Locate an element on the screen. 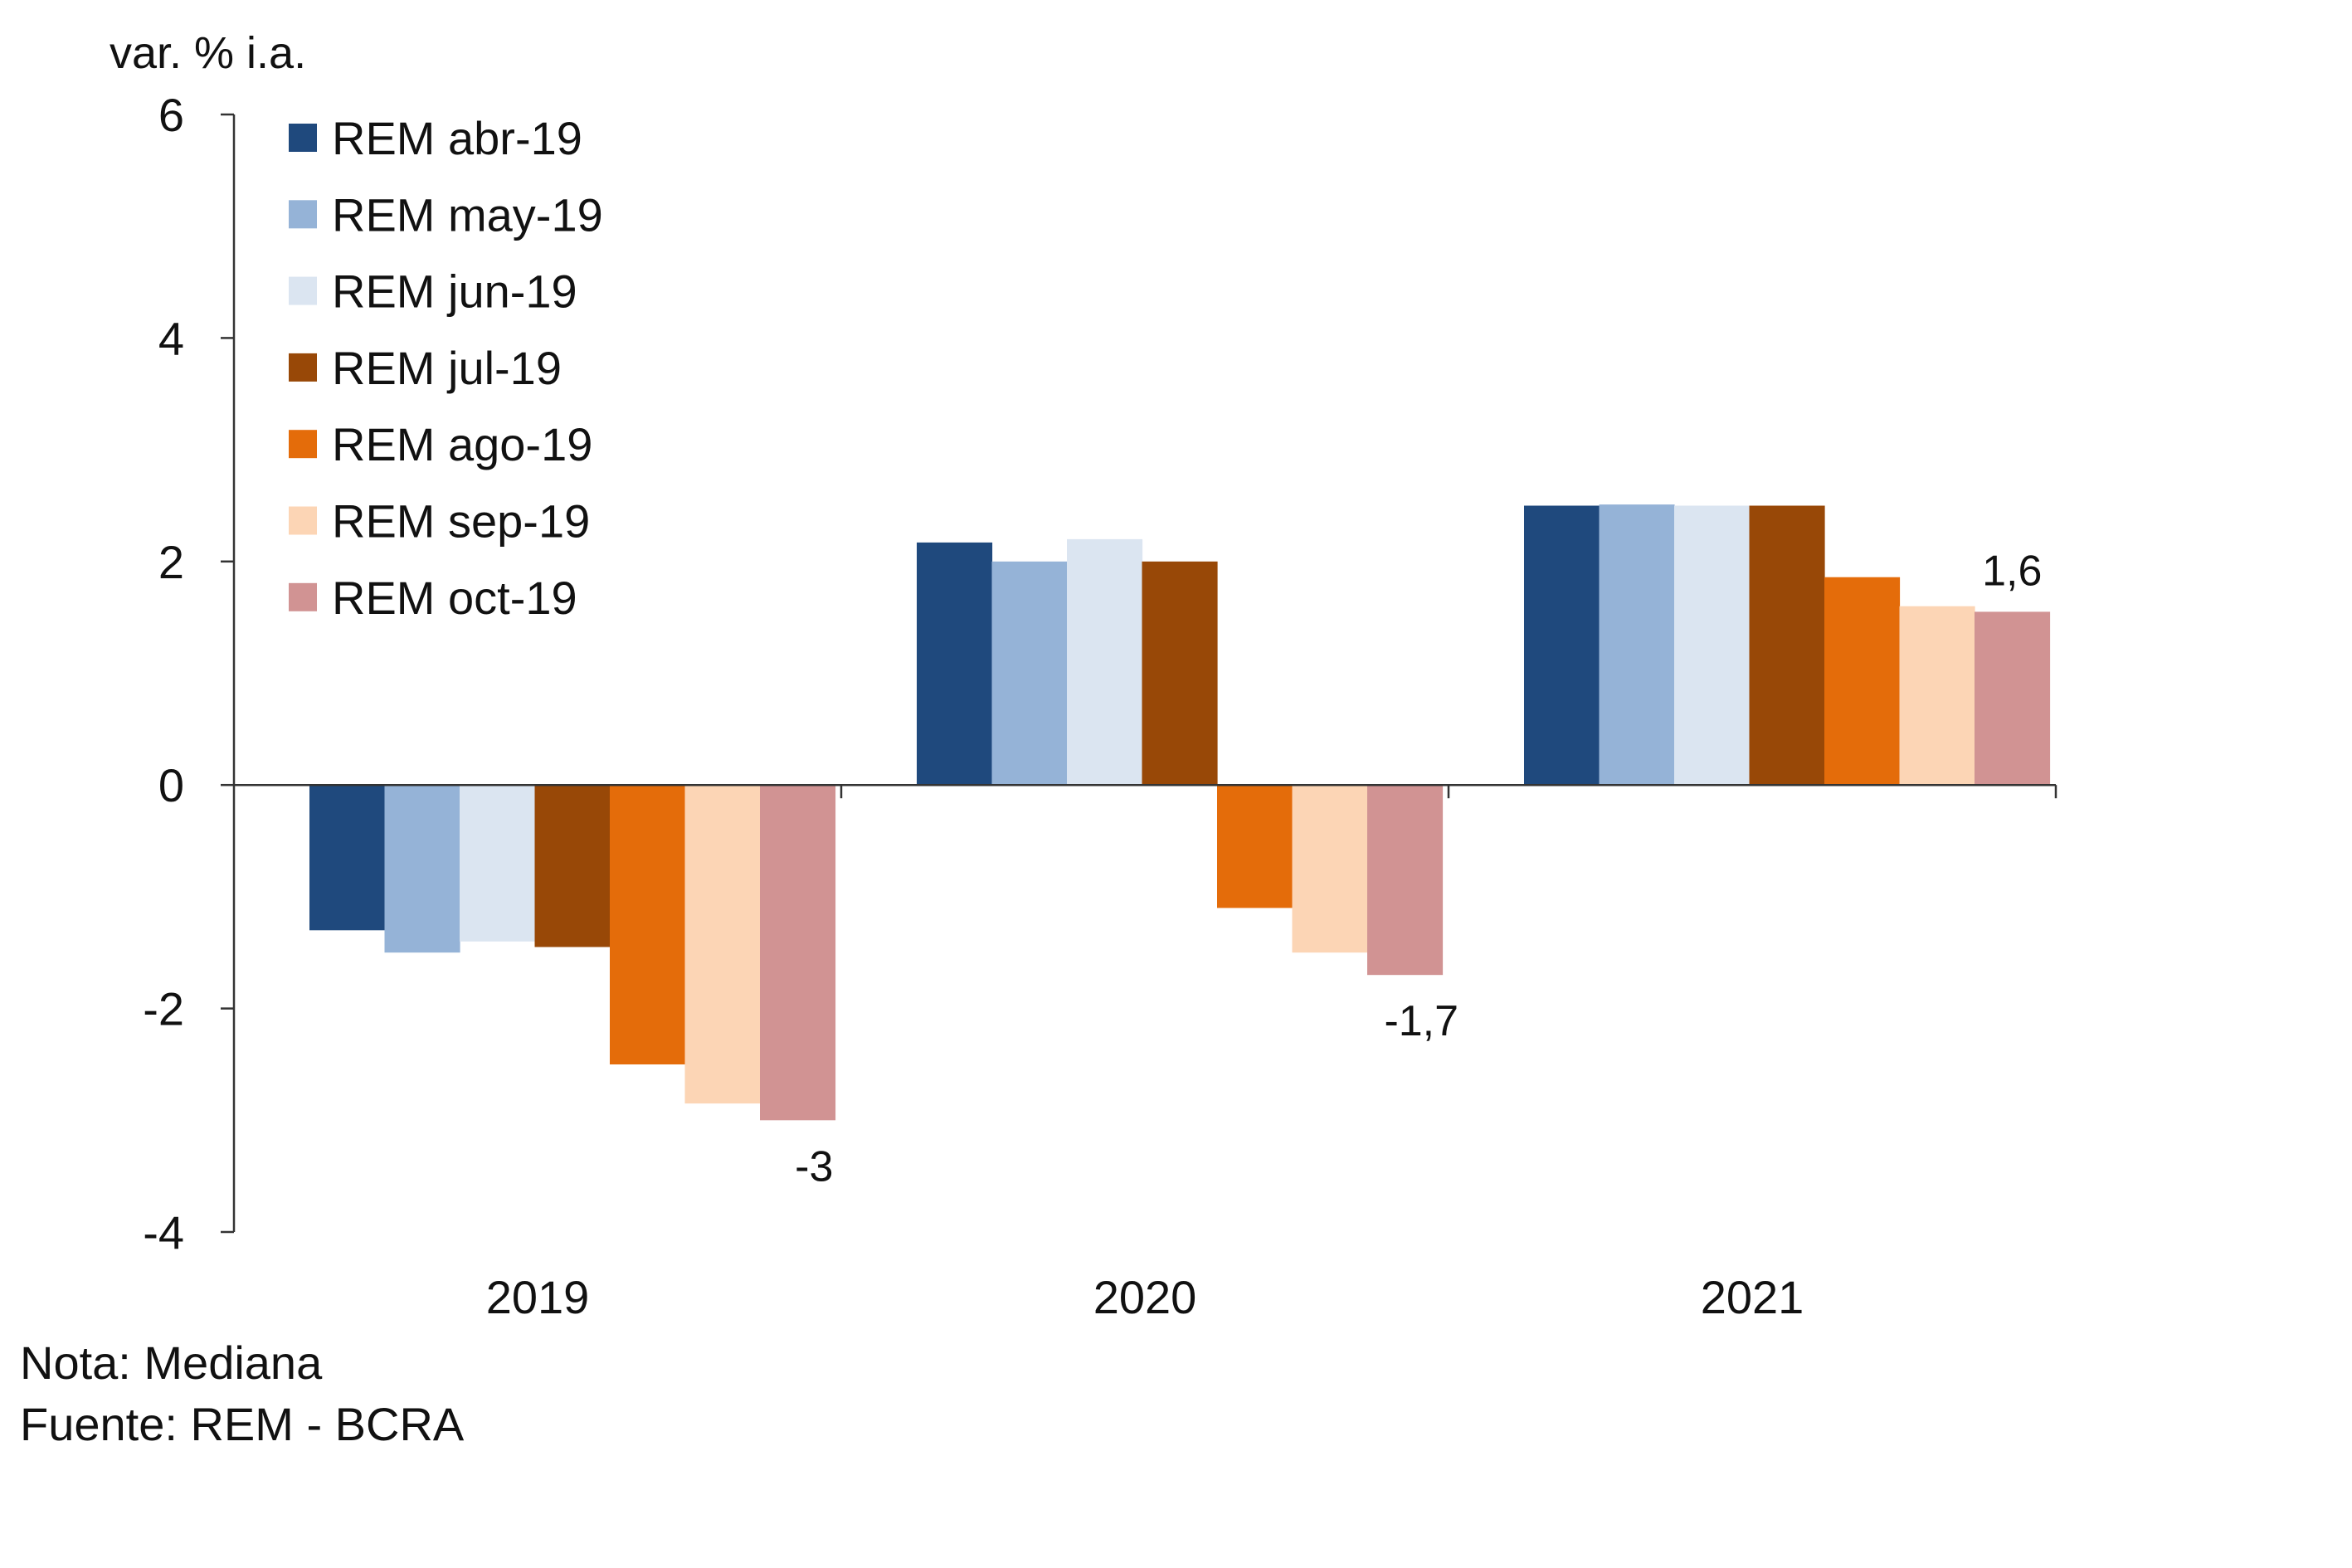  y-tick-label: -4 is located at coordinates (163, 1232).